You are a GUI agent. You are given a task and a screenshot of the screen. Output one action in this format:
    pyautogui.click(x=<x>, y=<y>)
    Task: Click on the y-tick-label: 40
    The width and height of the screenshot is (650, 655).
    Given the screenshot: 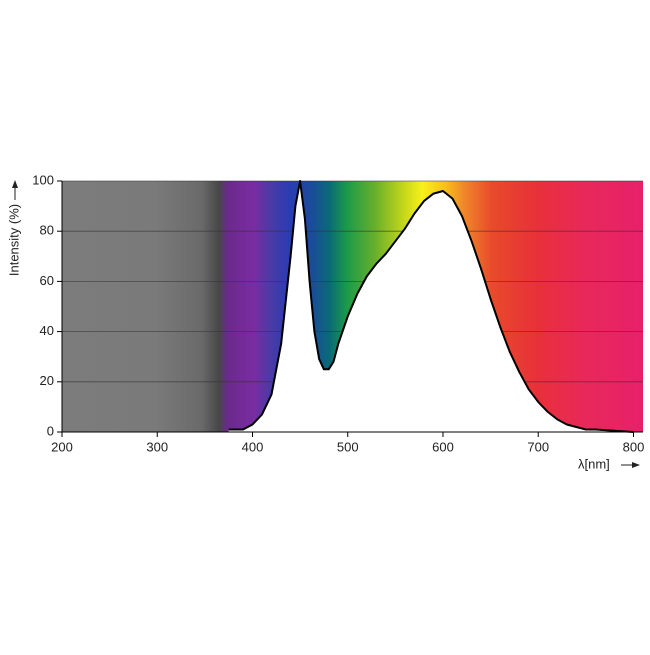 What is the action you would take?
    pyautogui.click(x=47, y=330)
    